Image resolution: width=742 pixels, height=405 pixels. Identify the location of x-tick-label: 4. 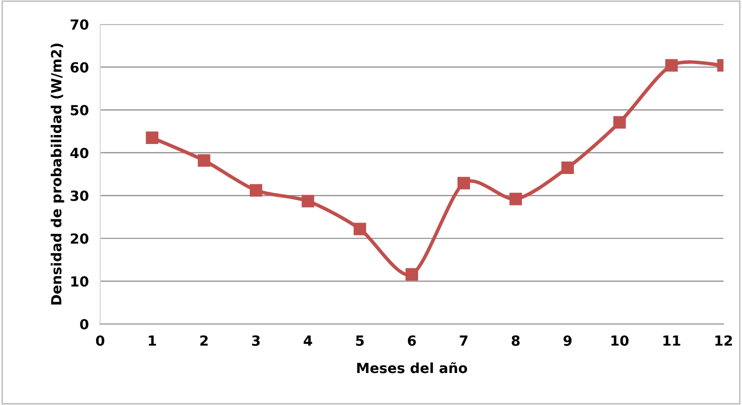
(308, 341).